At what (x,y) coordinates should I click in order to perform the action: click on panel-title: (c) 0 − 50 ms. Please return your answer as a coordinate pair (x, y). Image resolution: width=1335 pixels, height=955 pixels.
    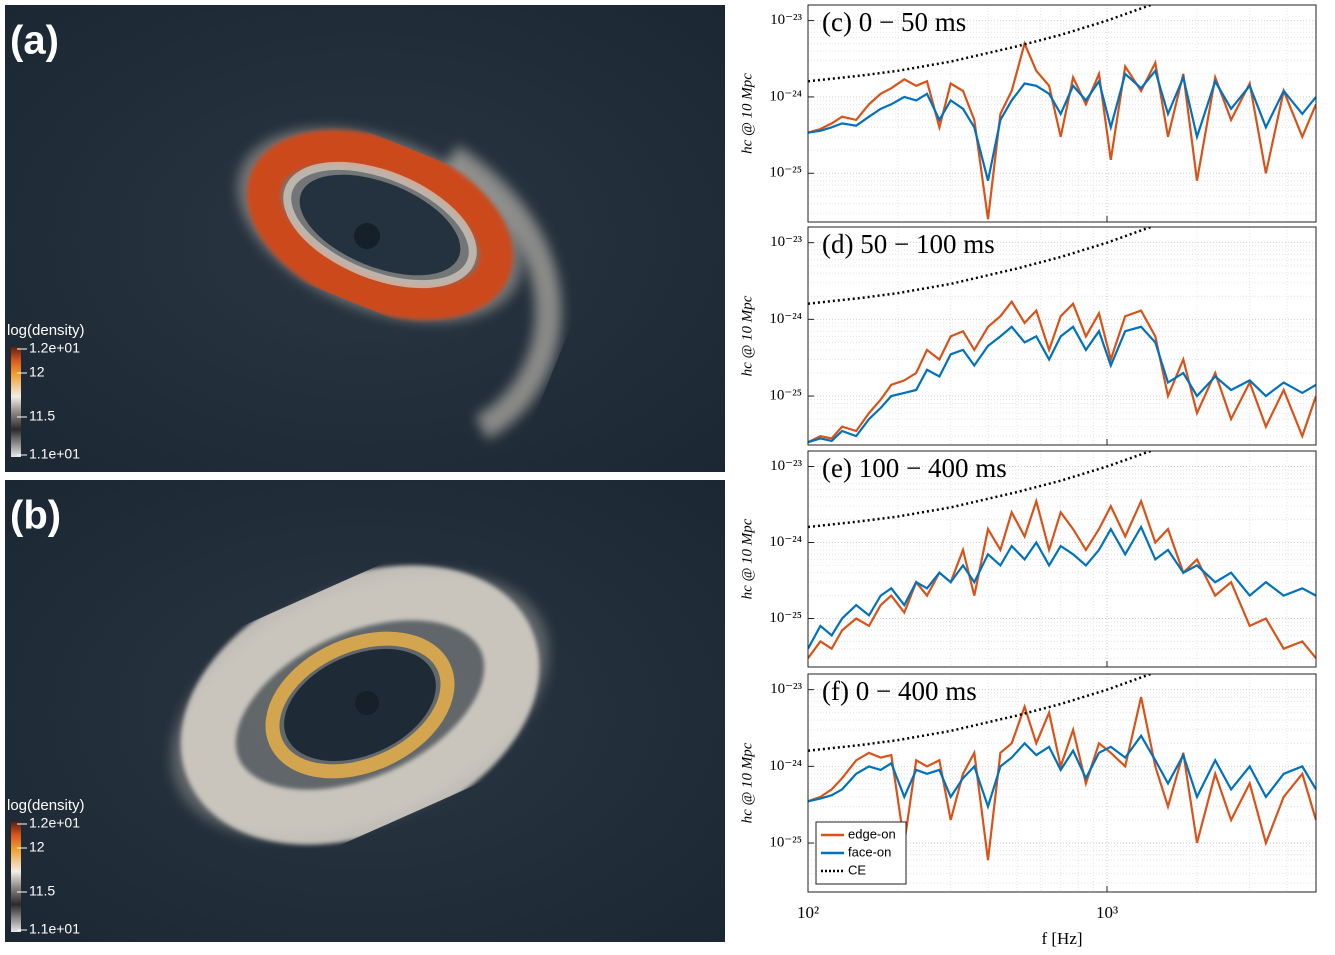
    Looking at the image, I should click on (894, 22).